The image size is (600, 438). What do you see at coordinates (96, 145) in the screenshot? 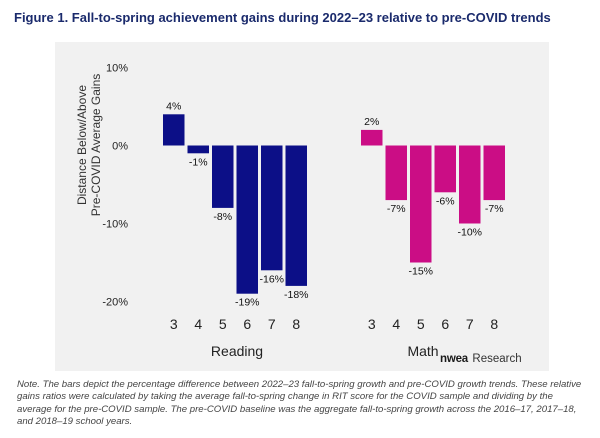
I see `y-axis-label-line-2: Pre-COVID Average Gains` at bounding box center [96, 145].